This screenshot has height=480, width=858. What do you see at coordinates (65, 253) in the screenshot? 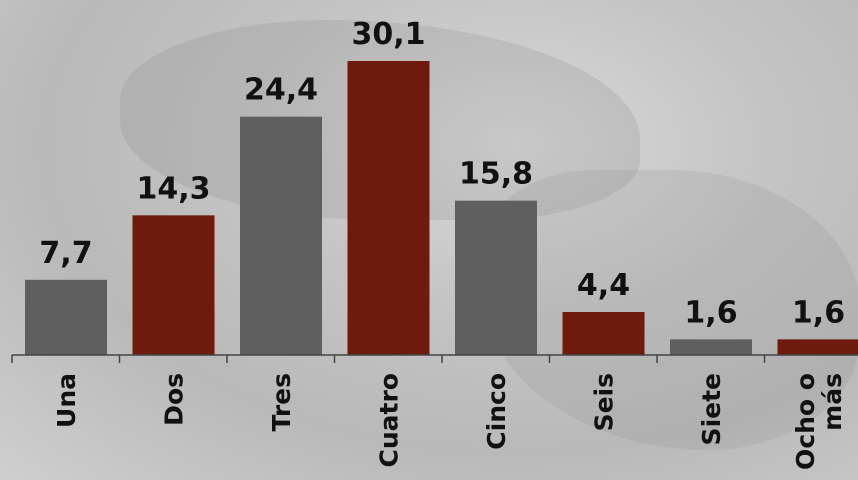
I see `value-label: 7,7` at bounding box center [65, 253].